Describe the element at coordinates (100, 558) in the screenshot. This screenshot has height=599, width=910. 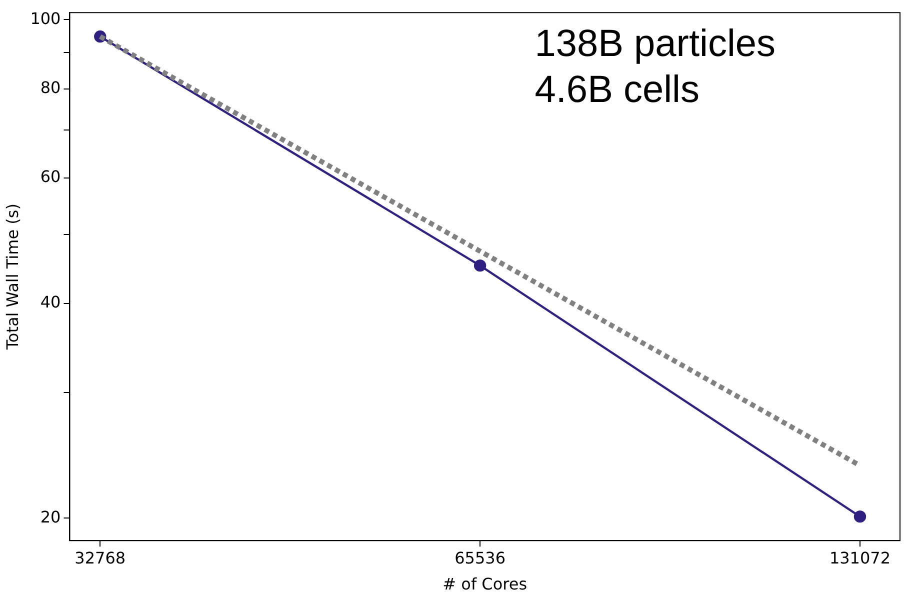
I see `x-tick-label: 32768` at that location.